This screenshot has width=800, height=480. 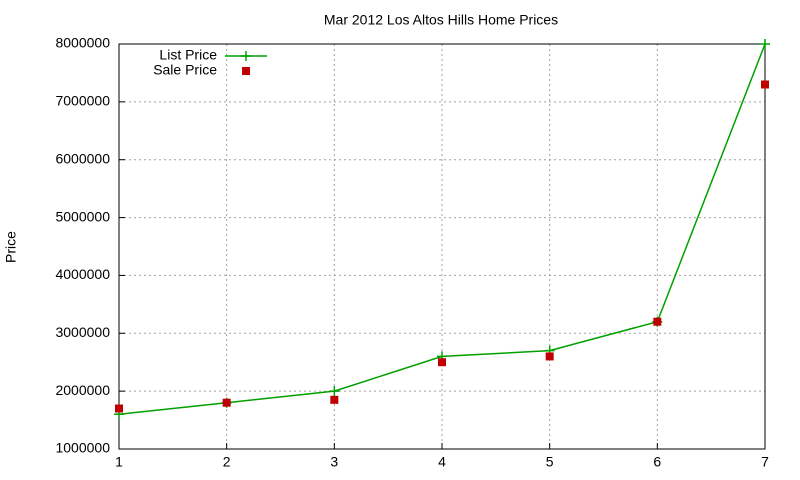 I want to click on y-tick-label: 3000000, so click(x=82, y=332).